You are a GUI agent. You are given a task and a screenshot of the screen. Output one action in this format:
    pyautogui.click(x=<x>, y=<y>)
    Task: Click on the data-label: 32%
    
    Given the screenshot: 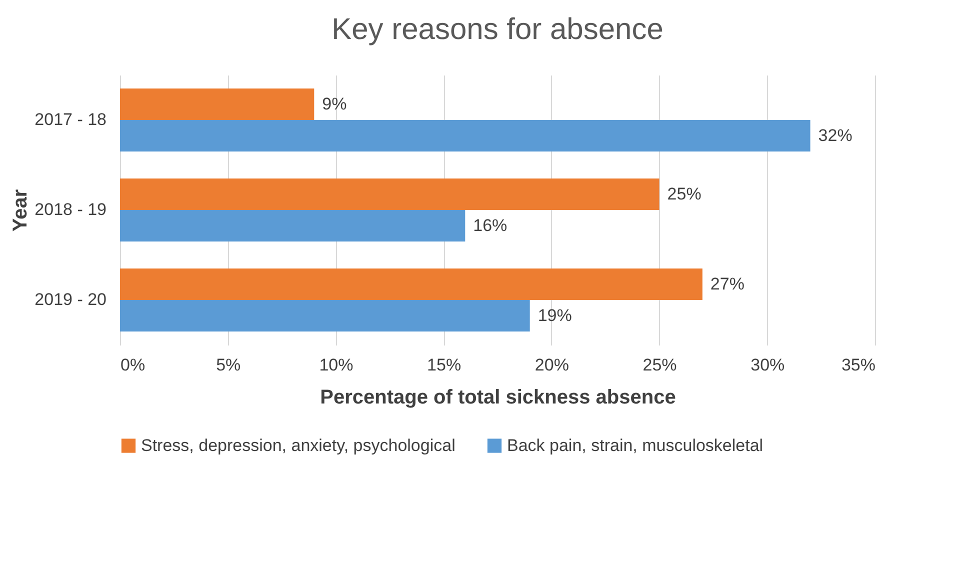 What is the action you would take?
    pyautogui.click(x=835, y=135)
    